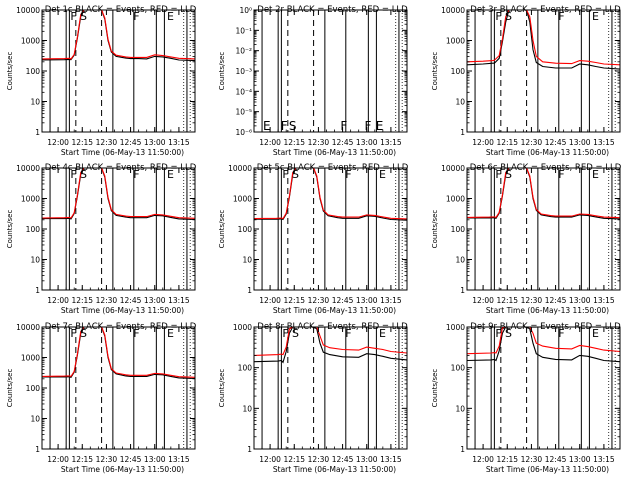 Image resolution: width=640 pixels, height=480 pixels. I want to click on y-tick-label: 10⁻², so click(243, 51).